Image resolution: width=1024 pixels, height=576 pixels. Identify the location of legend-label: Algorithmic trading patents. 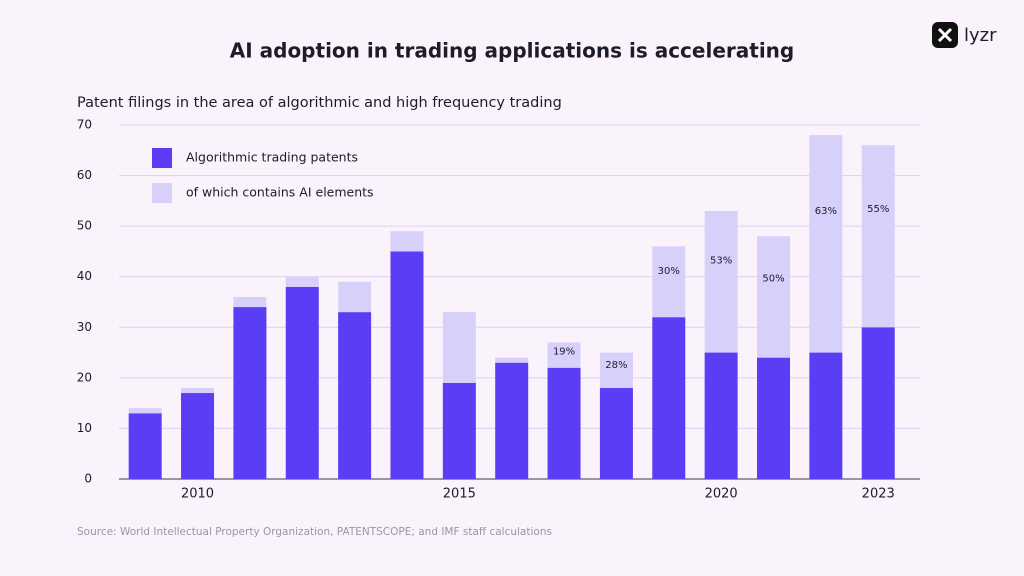
(272, 157).